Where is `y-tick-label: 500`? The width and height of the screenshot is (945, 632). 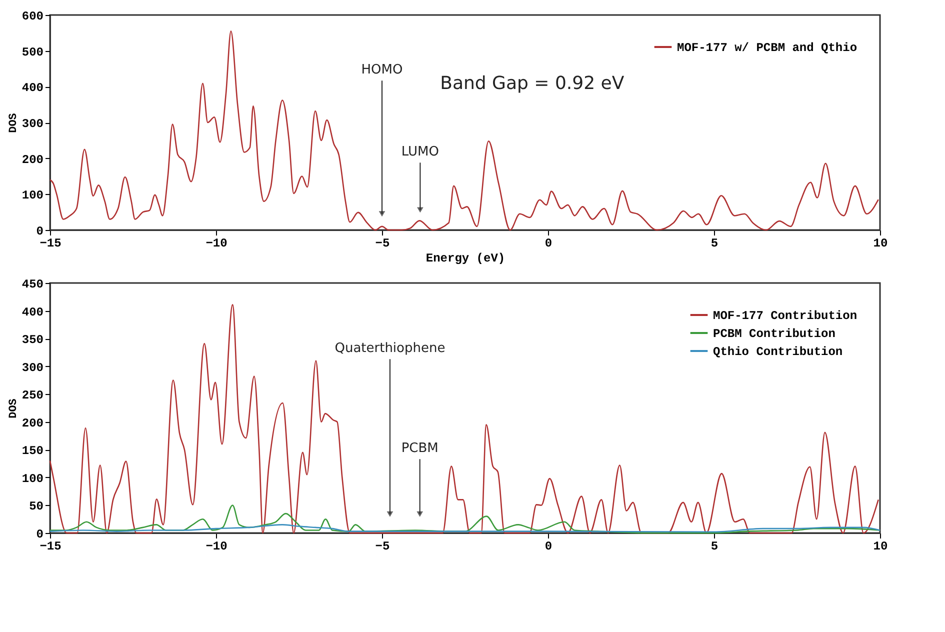
y-tick-label: 500 is located at coordinates (33, 52).